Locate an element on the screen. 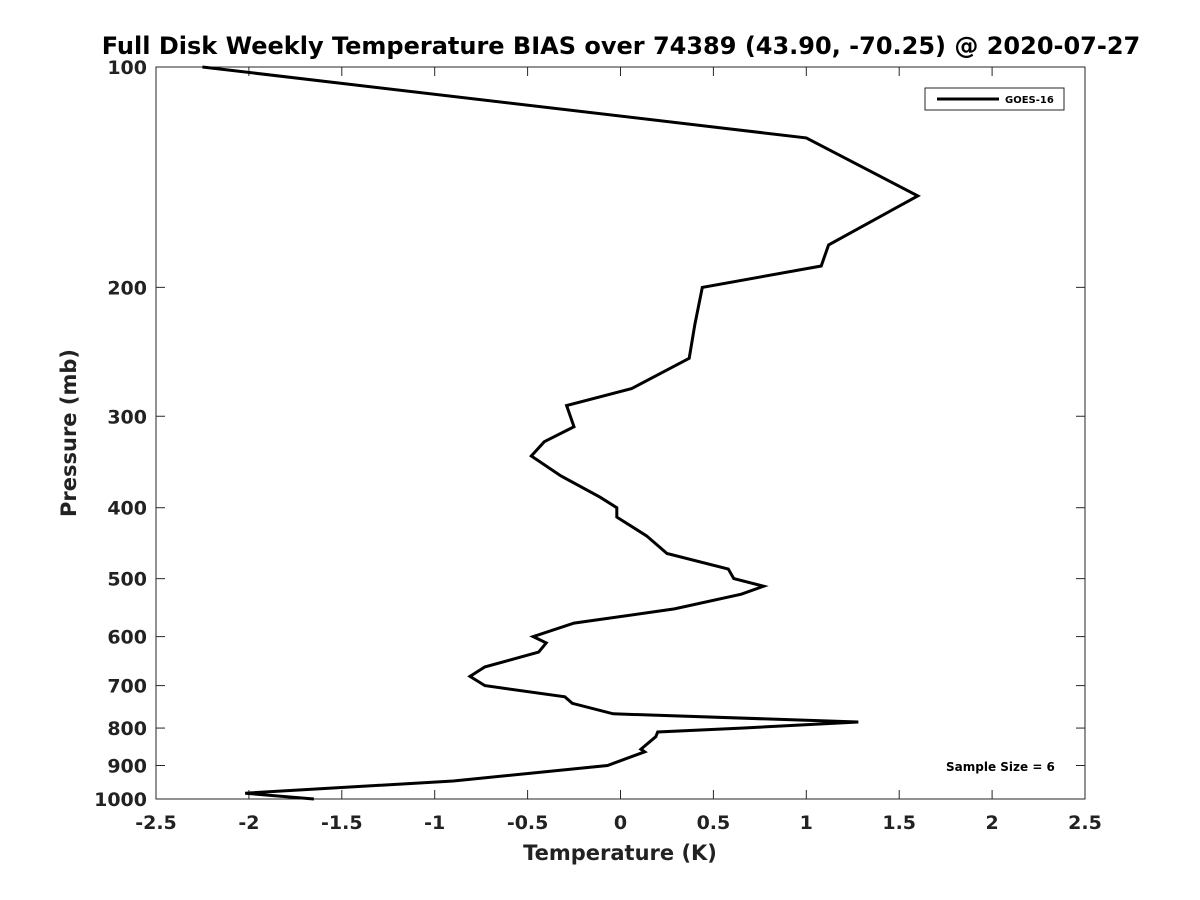  y-tick-label: 900 is located at coordinates (127, 767).